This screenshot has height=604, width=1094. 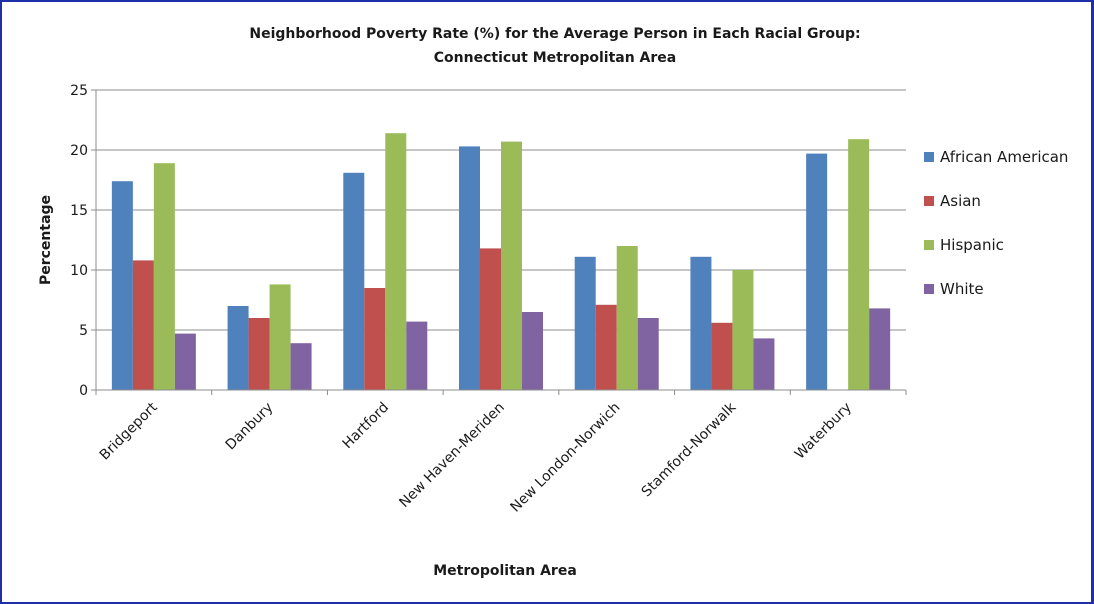 What do you see at coordinates (238, 348) in the screenshot?
I see `bar-african-american-danbury` at bounding box center [238, 348].